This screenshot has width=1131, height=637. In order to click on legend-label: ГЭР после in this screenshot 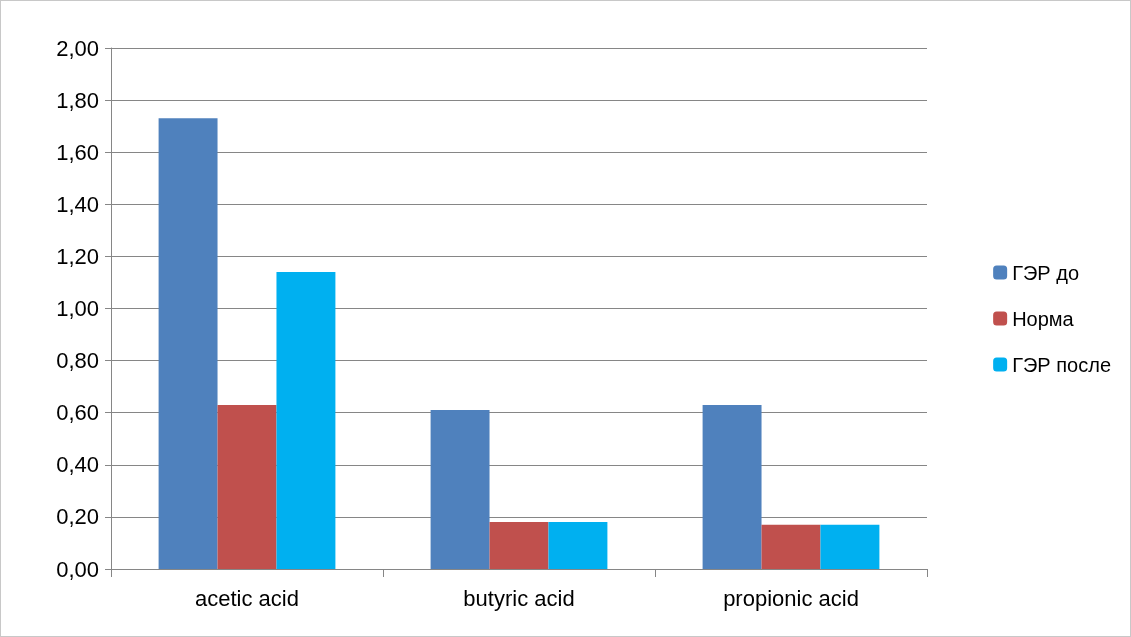, I will do `click(1062, 364)`.